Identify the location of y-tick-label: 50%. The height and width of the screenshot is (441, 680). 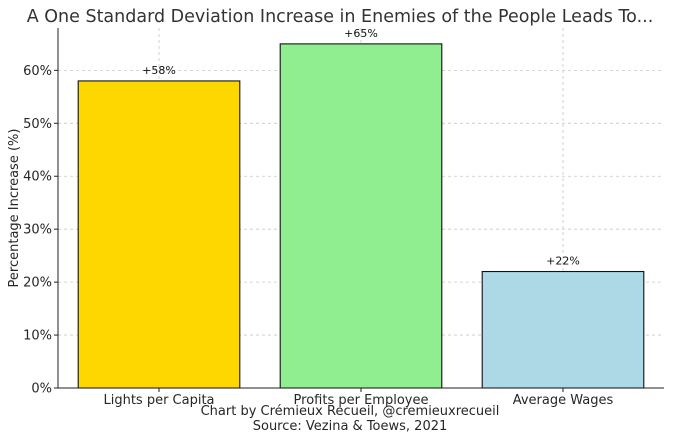
(37, 124).